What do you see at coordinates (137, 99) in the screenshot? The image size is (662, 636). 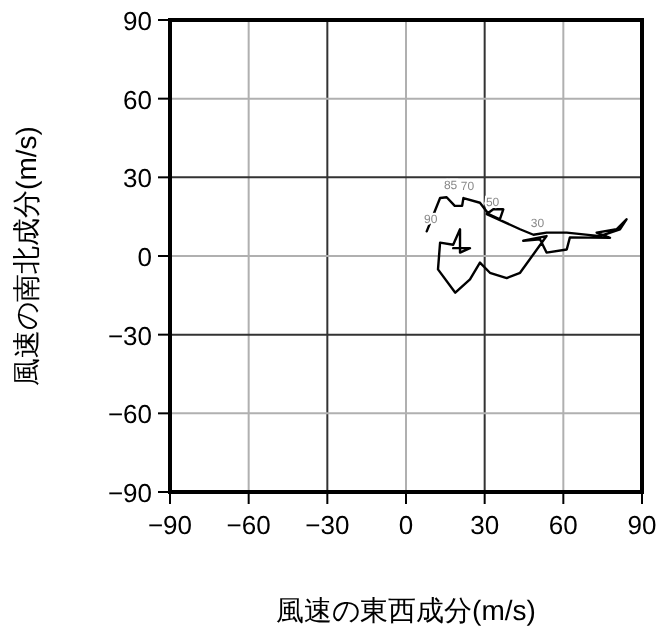 I see `y-tick-label: 60` at bounding box center [137, 99].